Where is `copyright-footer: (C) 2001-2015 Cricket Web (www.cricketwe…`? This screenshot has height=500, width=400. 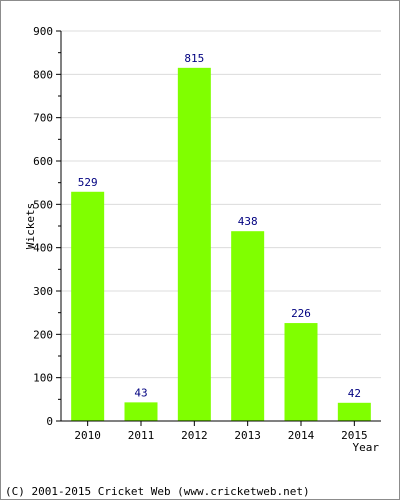
copyright-footer: (C) 2001-2015 Cricket Web (www.cricketwe… is located at coordinates (157, 491).